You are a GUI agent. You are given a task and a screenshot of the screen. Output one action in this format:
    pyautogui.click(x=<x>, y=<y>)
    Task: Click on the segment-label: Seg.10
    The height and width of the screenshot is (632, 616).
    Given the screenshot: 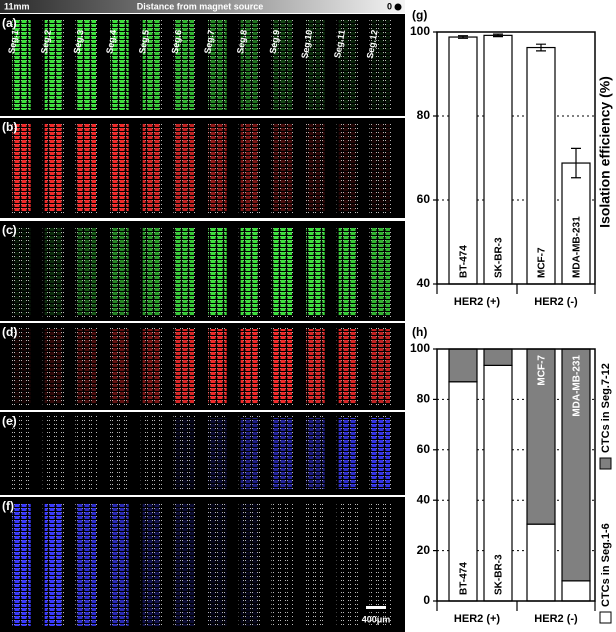 What is the action you would take?
    pyautogui.click(x=306, y=44)
    